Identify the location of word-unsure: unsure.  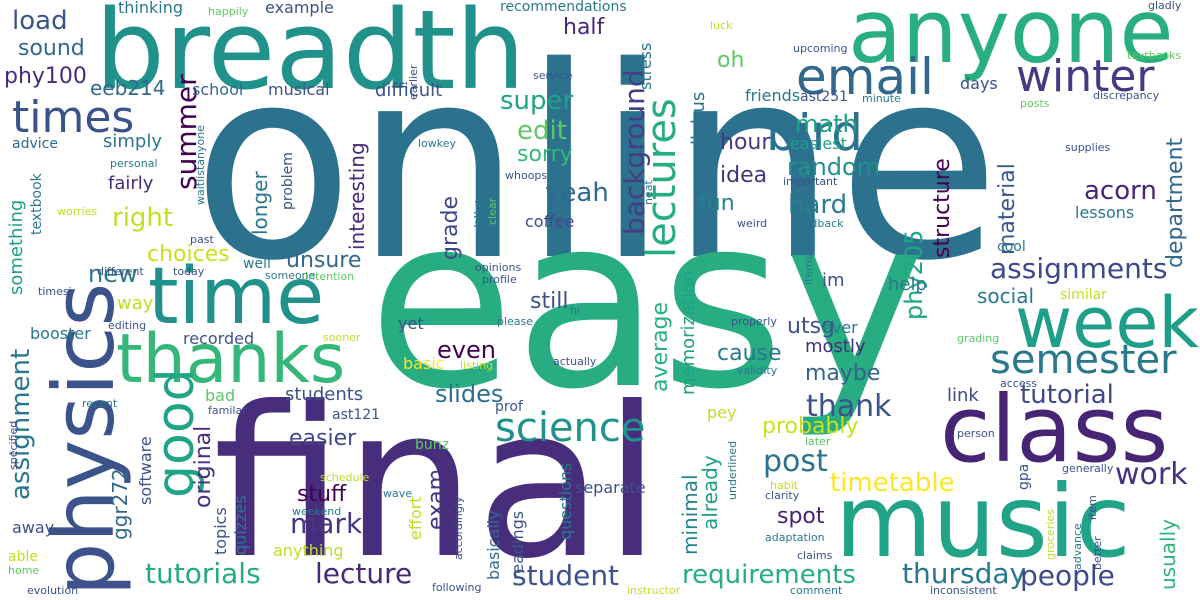
(324, 260).